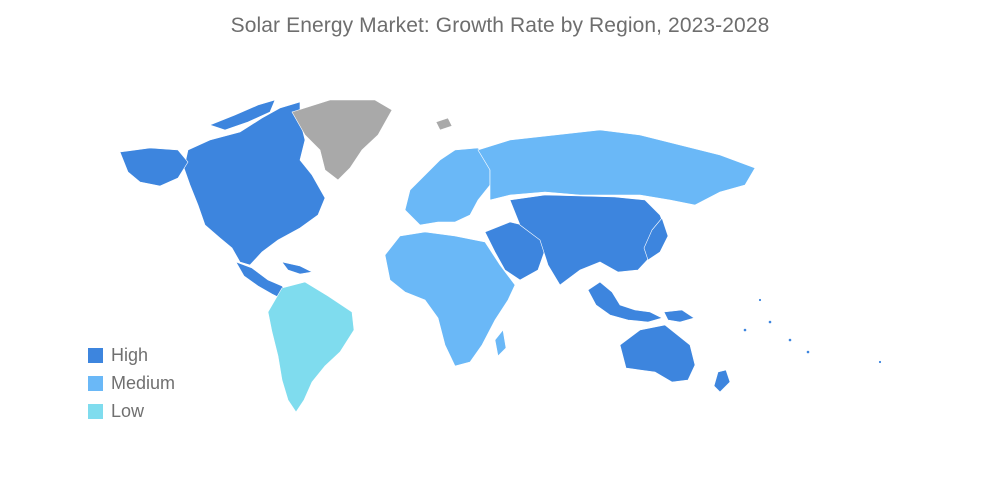 This screenshot has height=504, width=1000. I want to click on region-greenland, so click(342, 140).